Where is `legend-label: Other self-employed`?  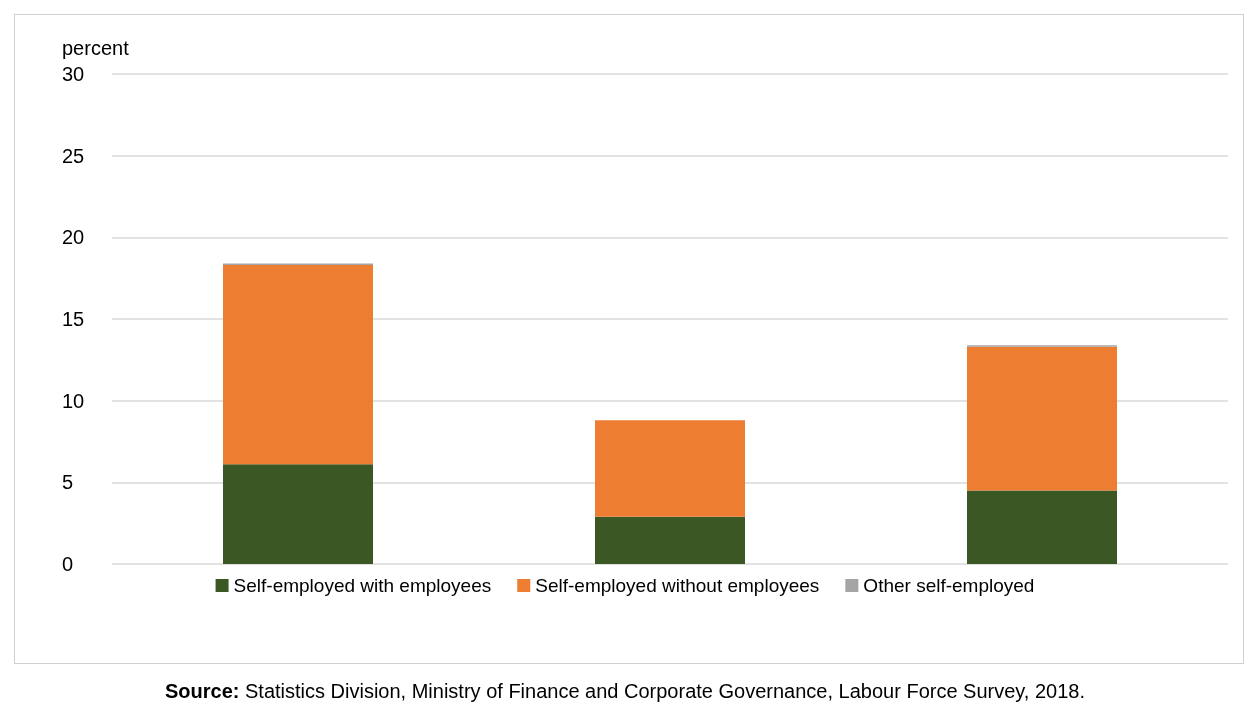
legend-label: Other self-employed is located at coordinates (949, 585).